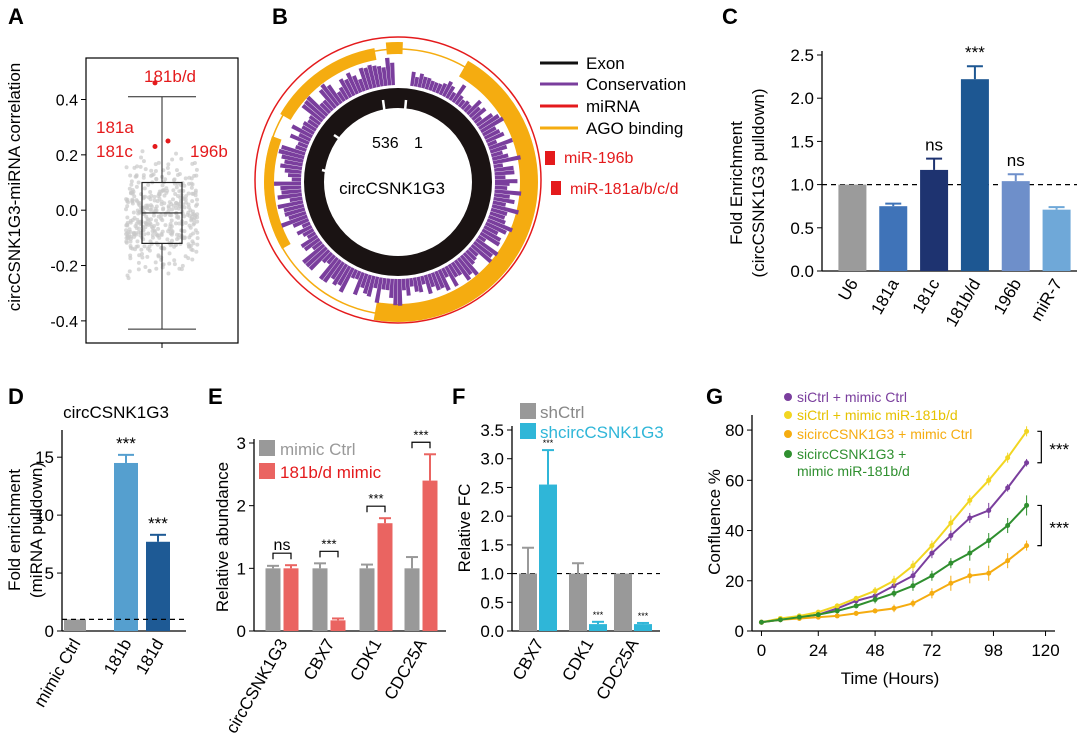 Image resolution: width=1086 pixels, height=747 pixels. Describe the element at coordinates (116, 412) in the screenshot. I see `panel-d-title: circCSNK1G3` at that location.